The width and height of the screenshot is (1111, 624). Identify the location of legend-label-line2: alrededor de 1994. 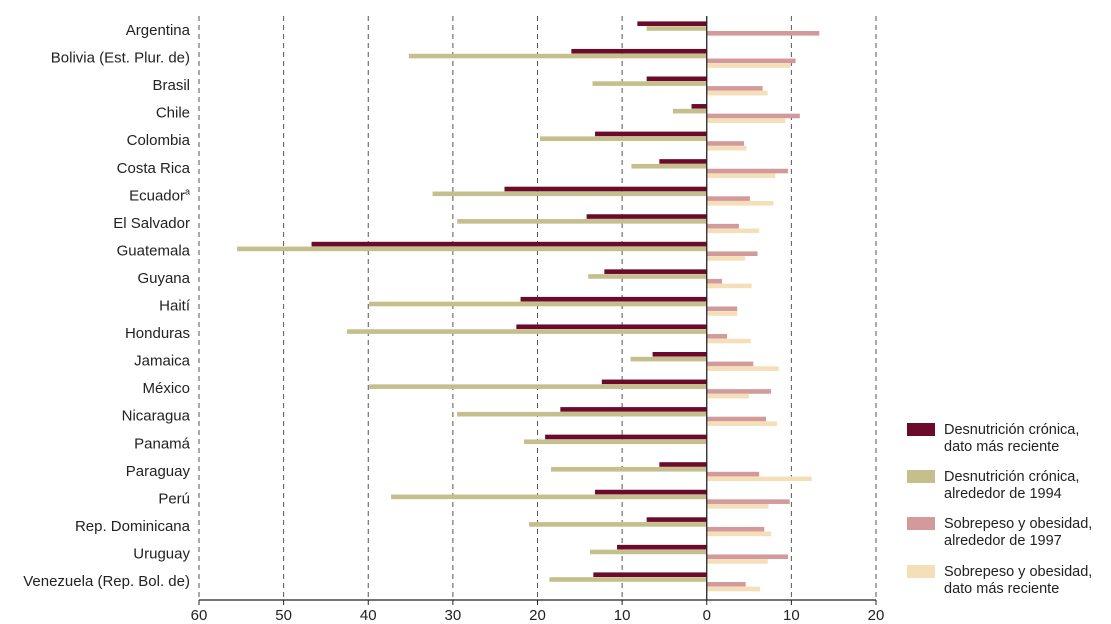
(1003, 494).